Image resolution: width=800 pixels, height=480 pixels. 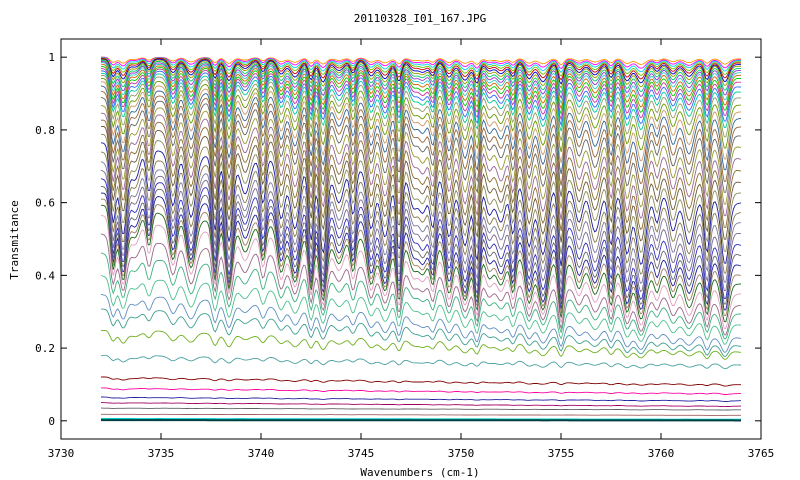 What do you see at coordinates (419, 472) in the screenshot?
I see `x-axis-label: Wavenumbers (cm-1)` at bounding box center [419, 472].